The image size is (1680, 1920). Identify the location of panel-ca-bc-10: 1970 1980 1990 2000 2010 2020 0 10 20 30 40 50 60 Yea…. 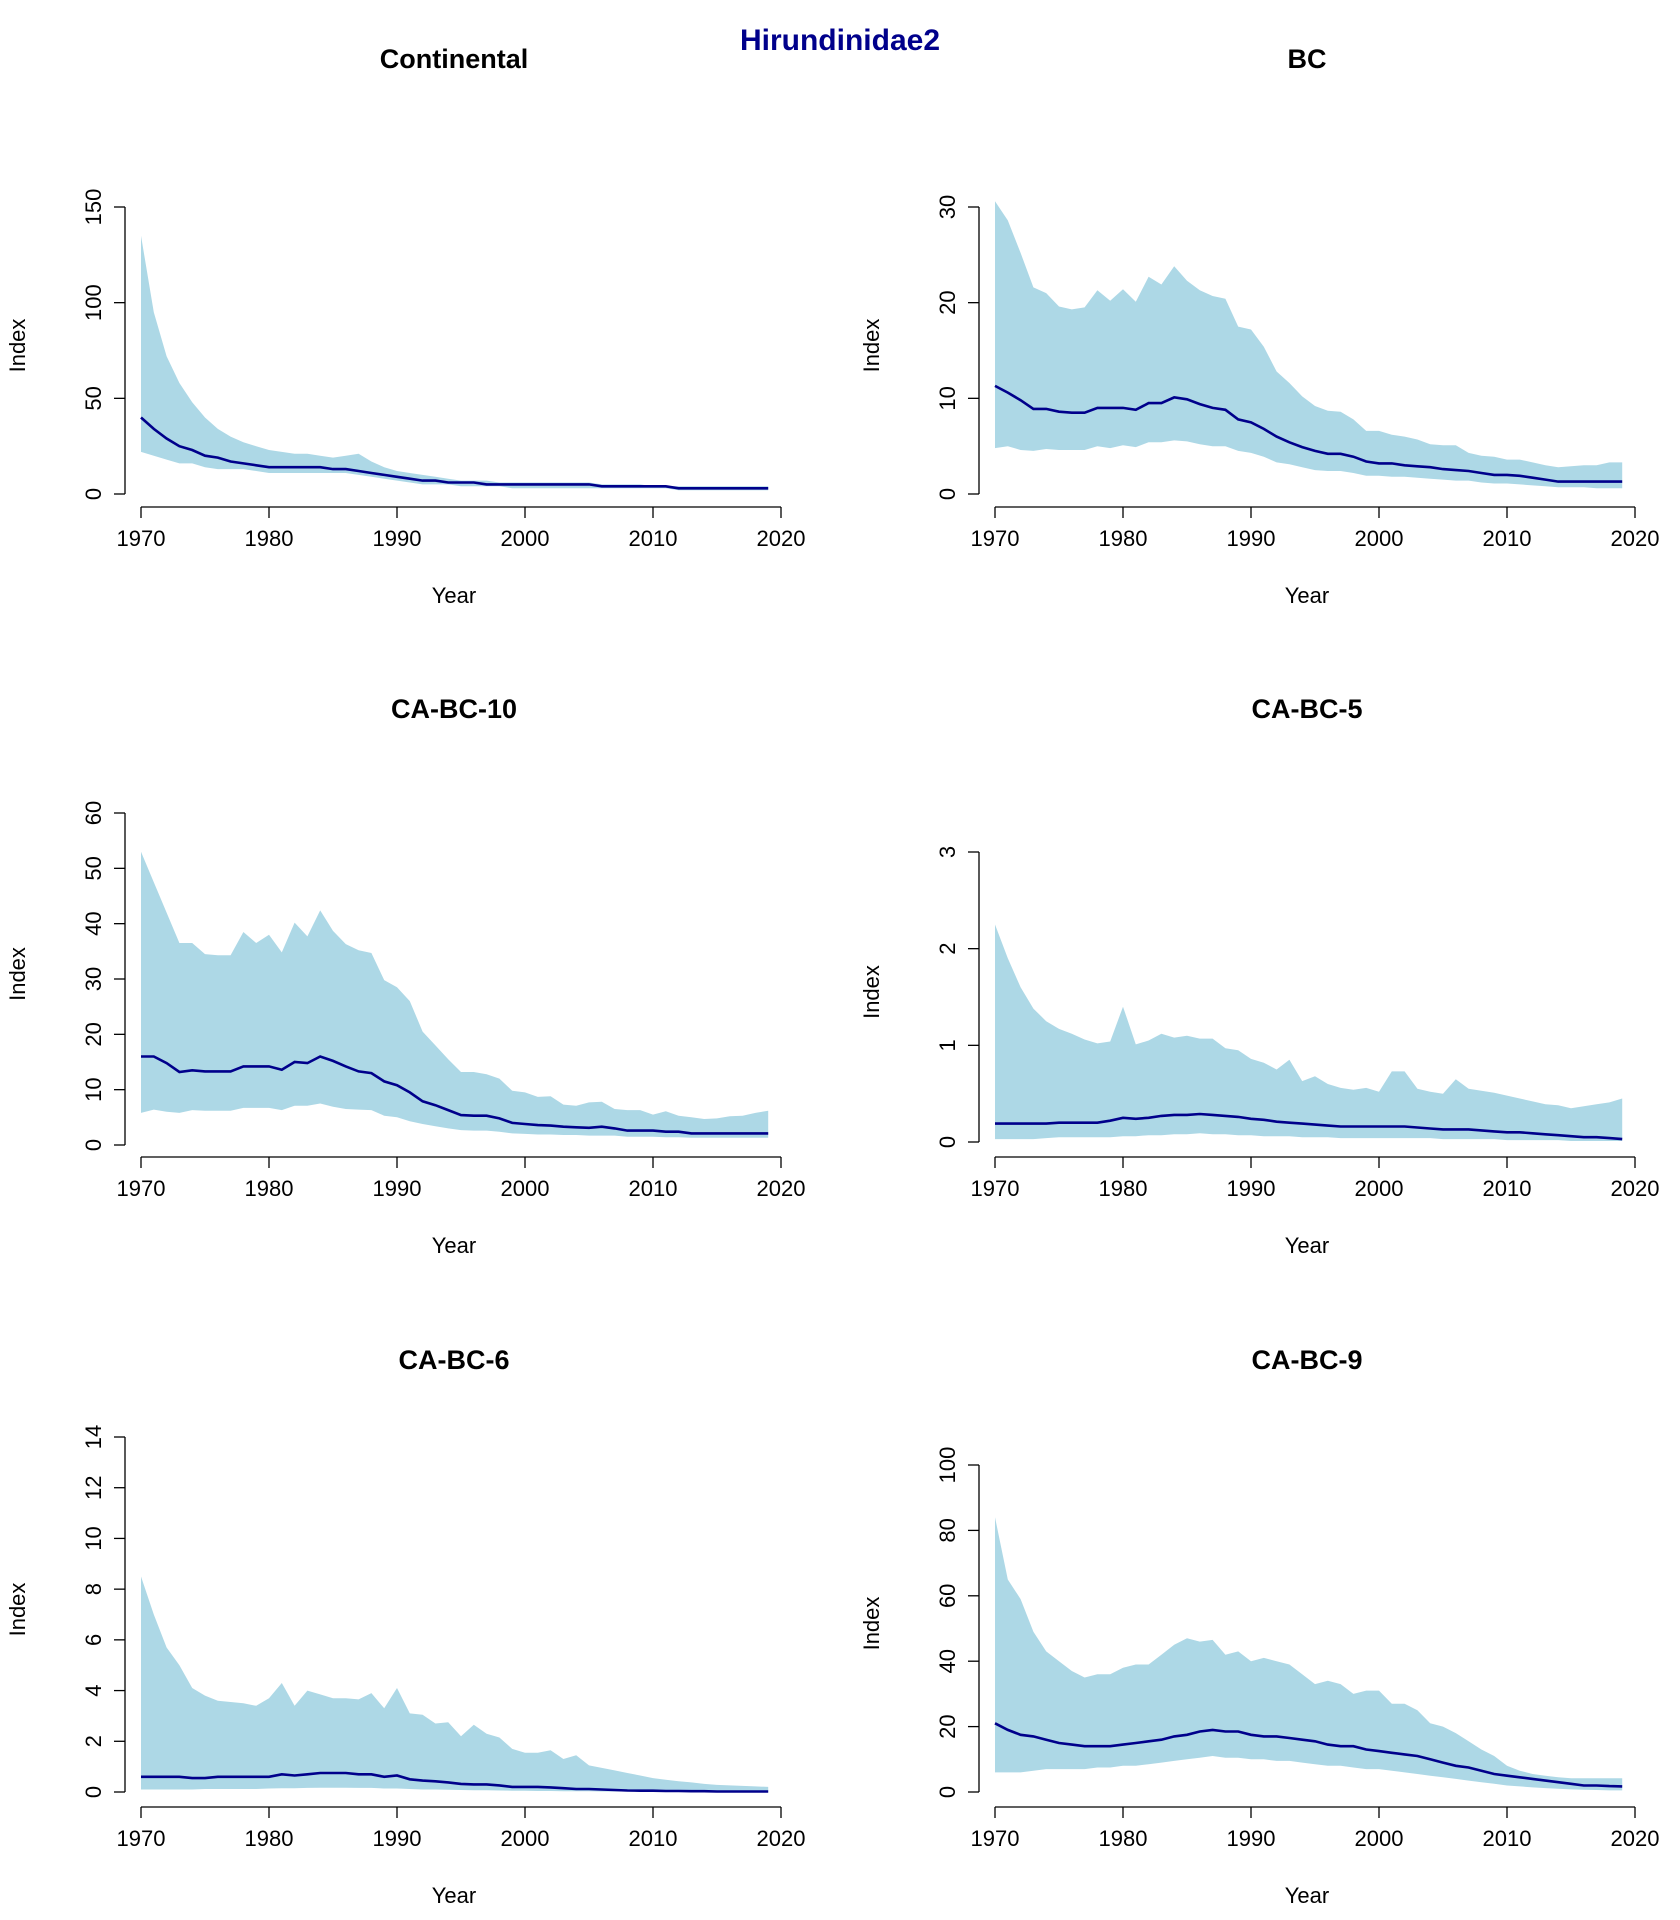
(405, 976).